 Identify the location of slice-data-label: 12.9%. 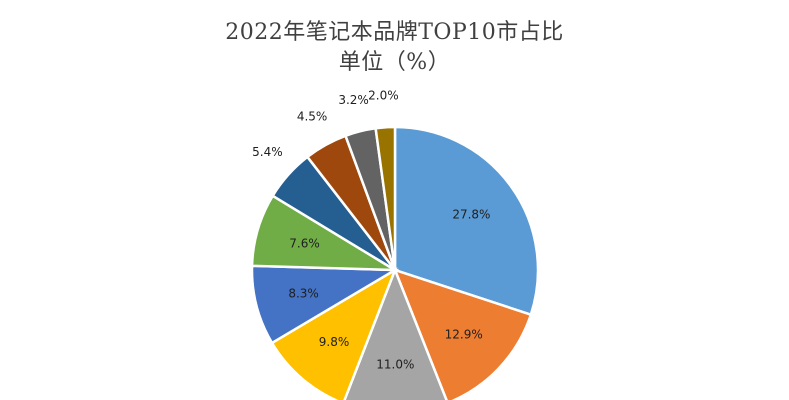
(464, 335).